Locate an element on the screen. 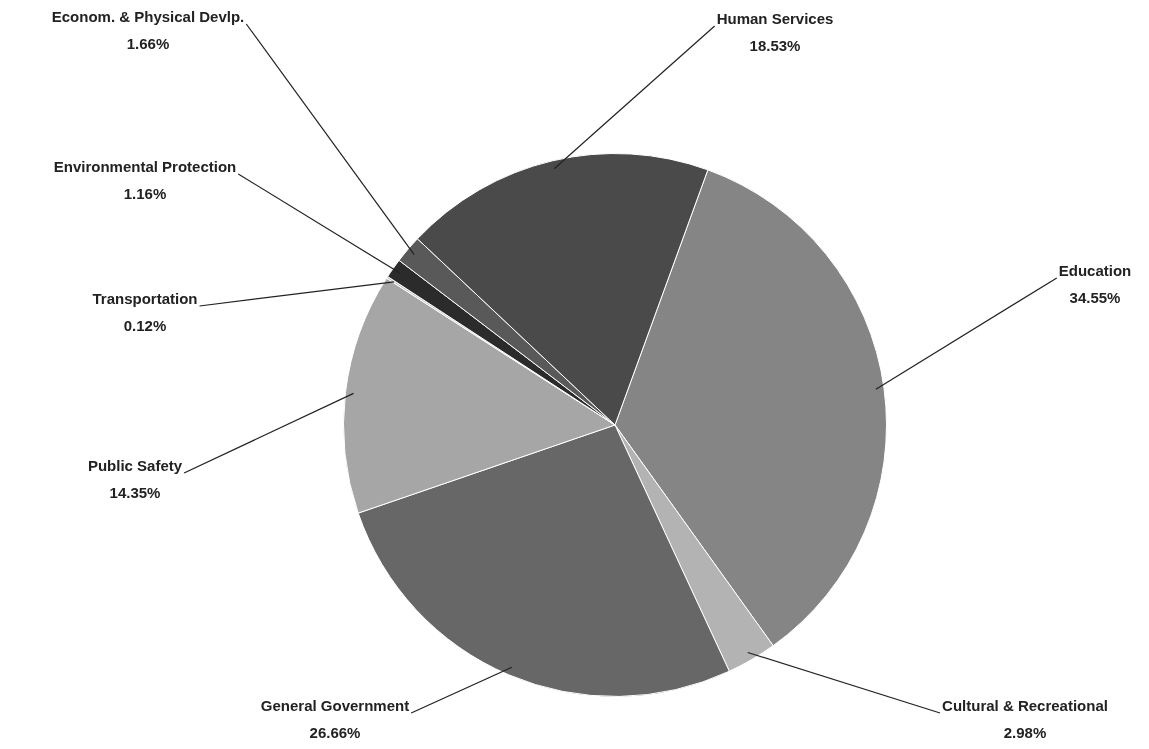 The width and height of the screenshot is (1149, 749). data-label: 26.66% is located at coordinates (335, 733).